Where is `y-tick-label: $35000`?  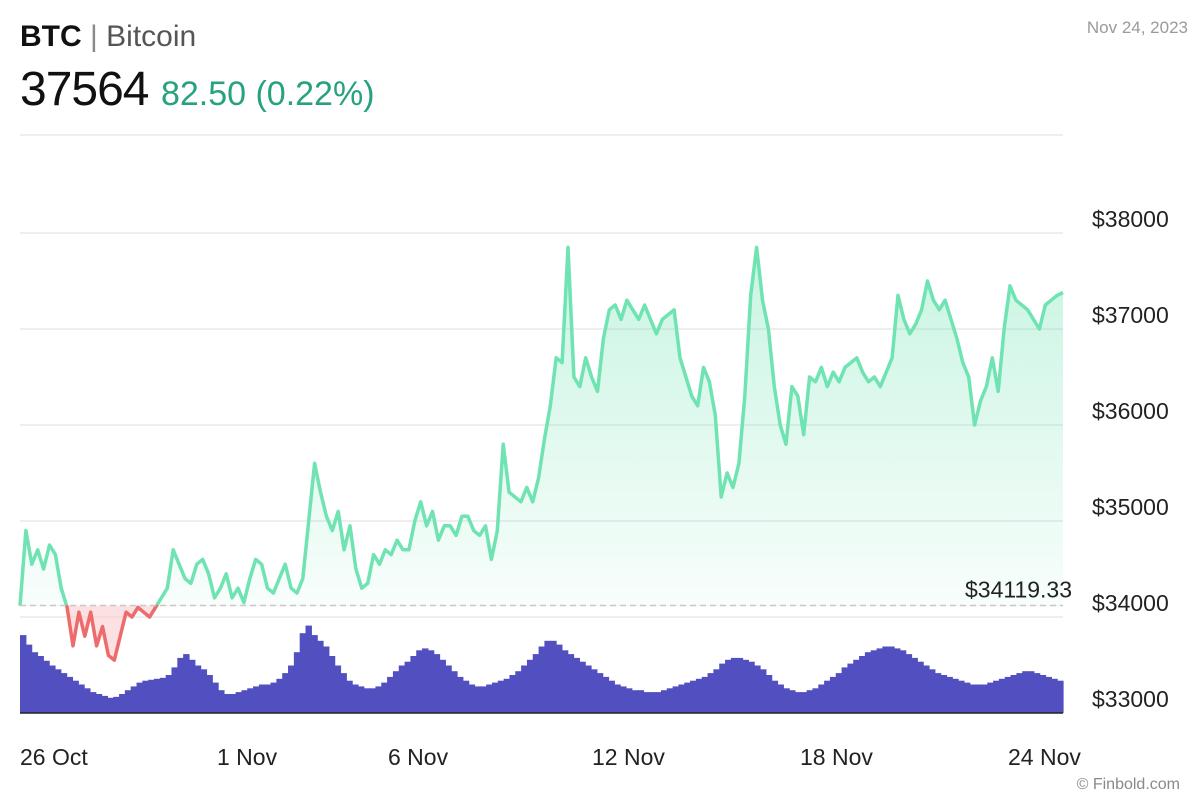 y-tick-label: $35000 is located at coordinates (1130, 507).